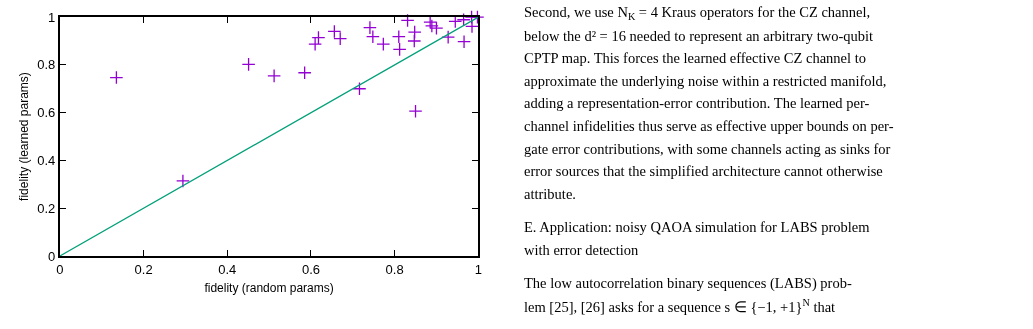 This screenshot has height=329, width=1033. What do you see at coordinates (688, 283) in the screenshot?
I see `text: The low autocorrelation binary sequences (LABS) prob-` at bounding box center [688, 283].